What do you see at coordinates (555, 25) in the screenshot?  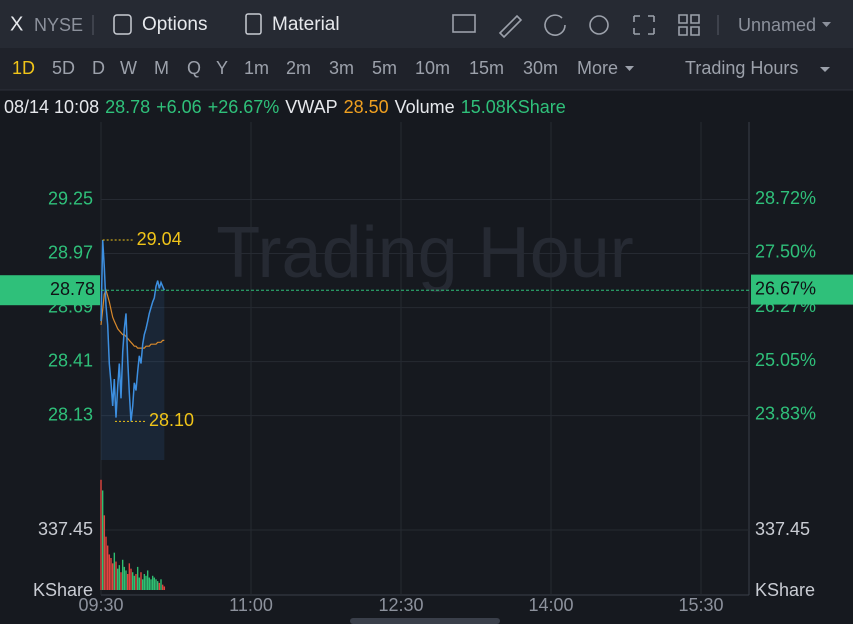 I see `refresh-icon` at bounding box center [555, 25].